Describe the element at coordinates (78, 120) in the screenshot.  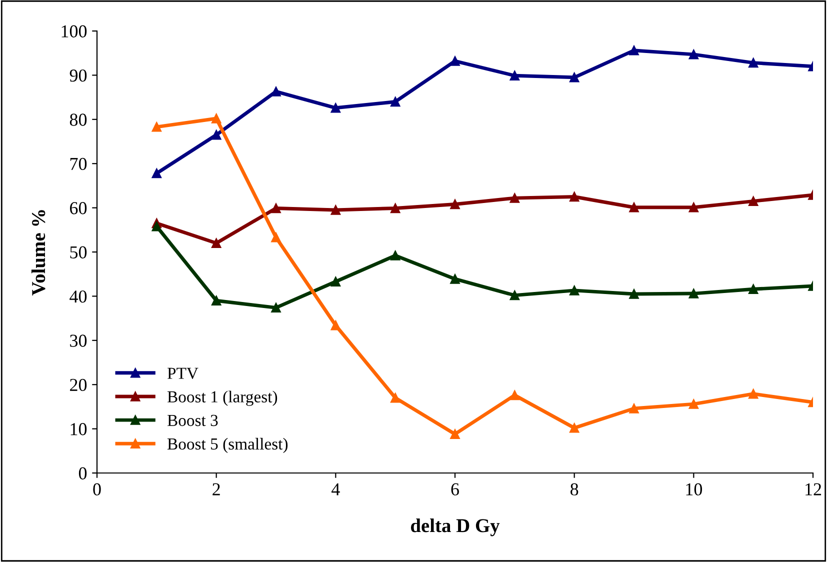
I see `y-tick-label: 80` at that location.